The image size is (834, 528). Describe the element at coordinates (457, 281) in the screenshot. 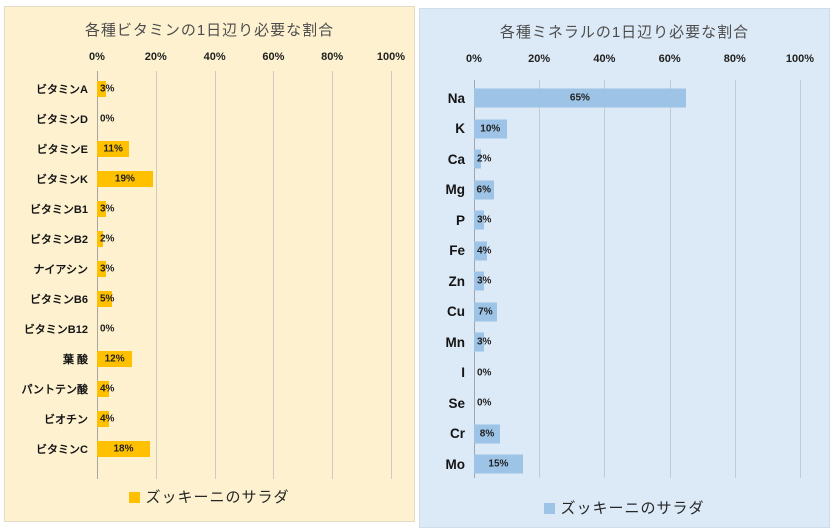

I see `category-label: Zn` at that location.